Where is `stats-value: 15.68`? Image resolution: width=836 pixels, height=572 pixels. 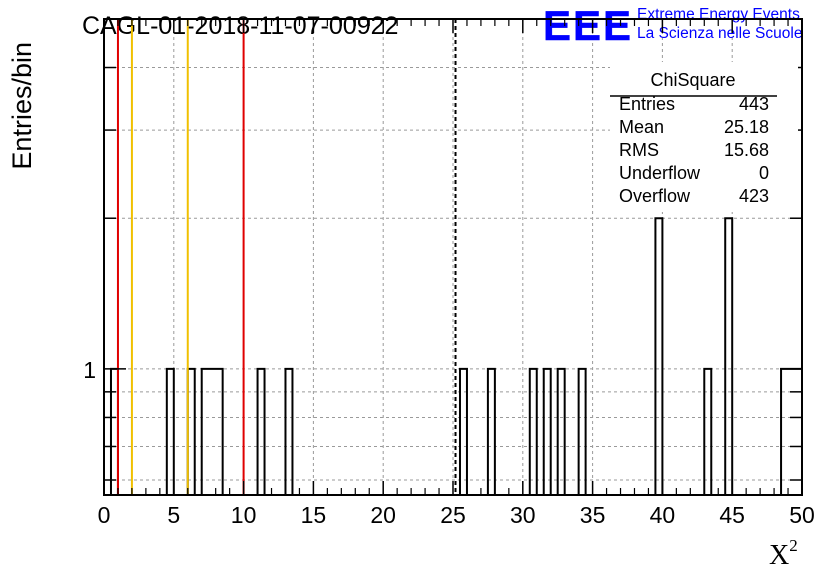 stats-value: 15.68 is located at coordinates (746, 150).